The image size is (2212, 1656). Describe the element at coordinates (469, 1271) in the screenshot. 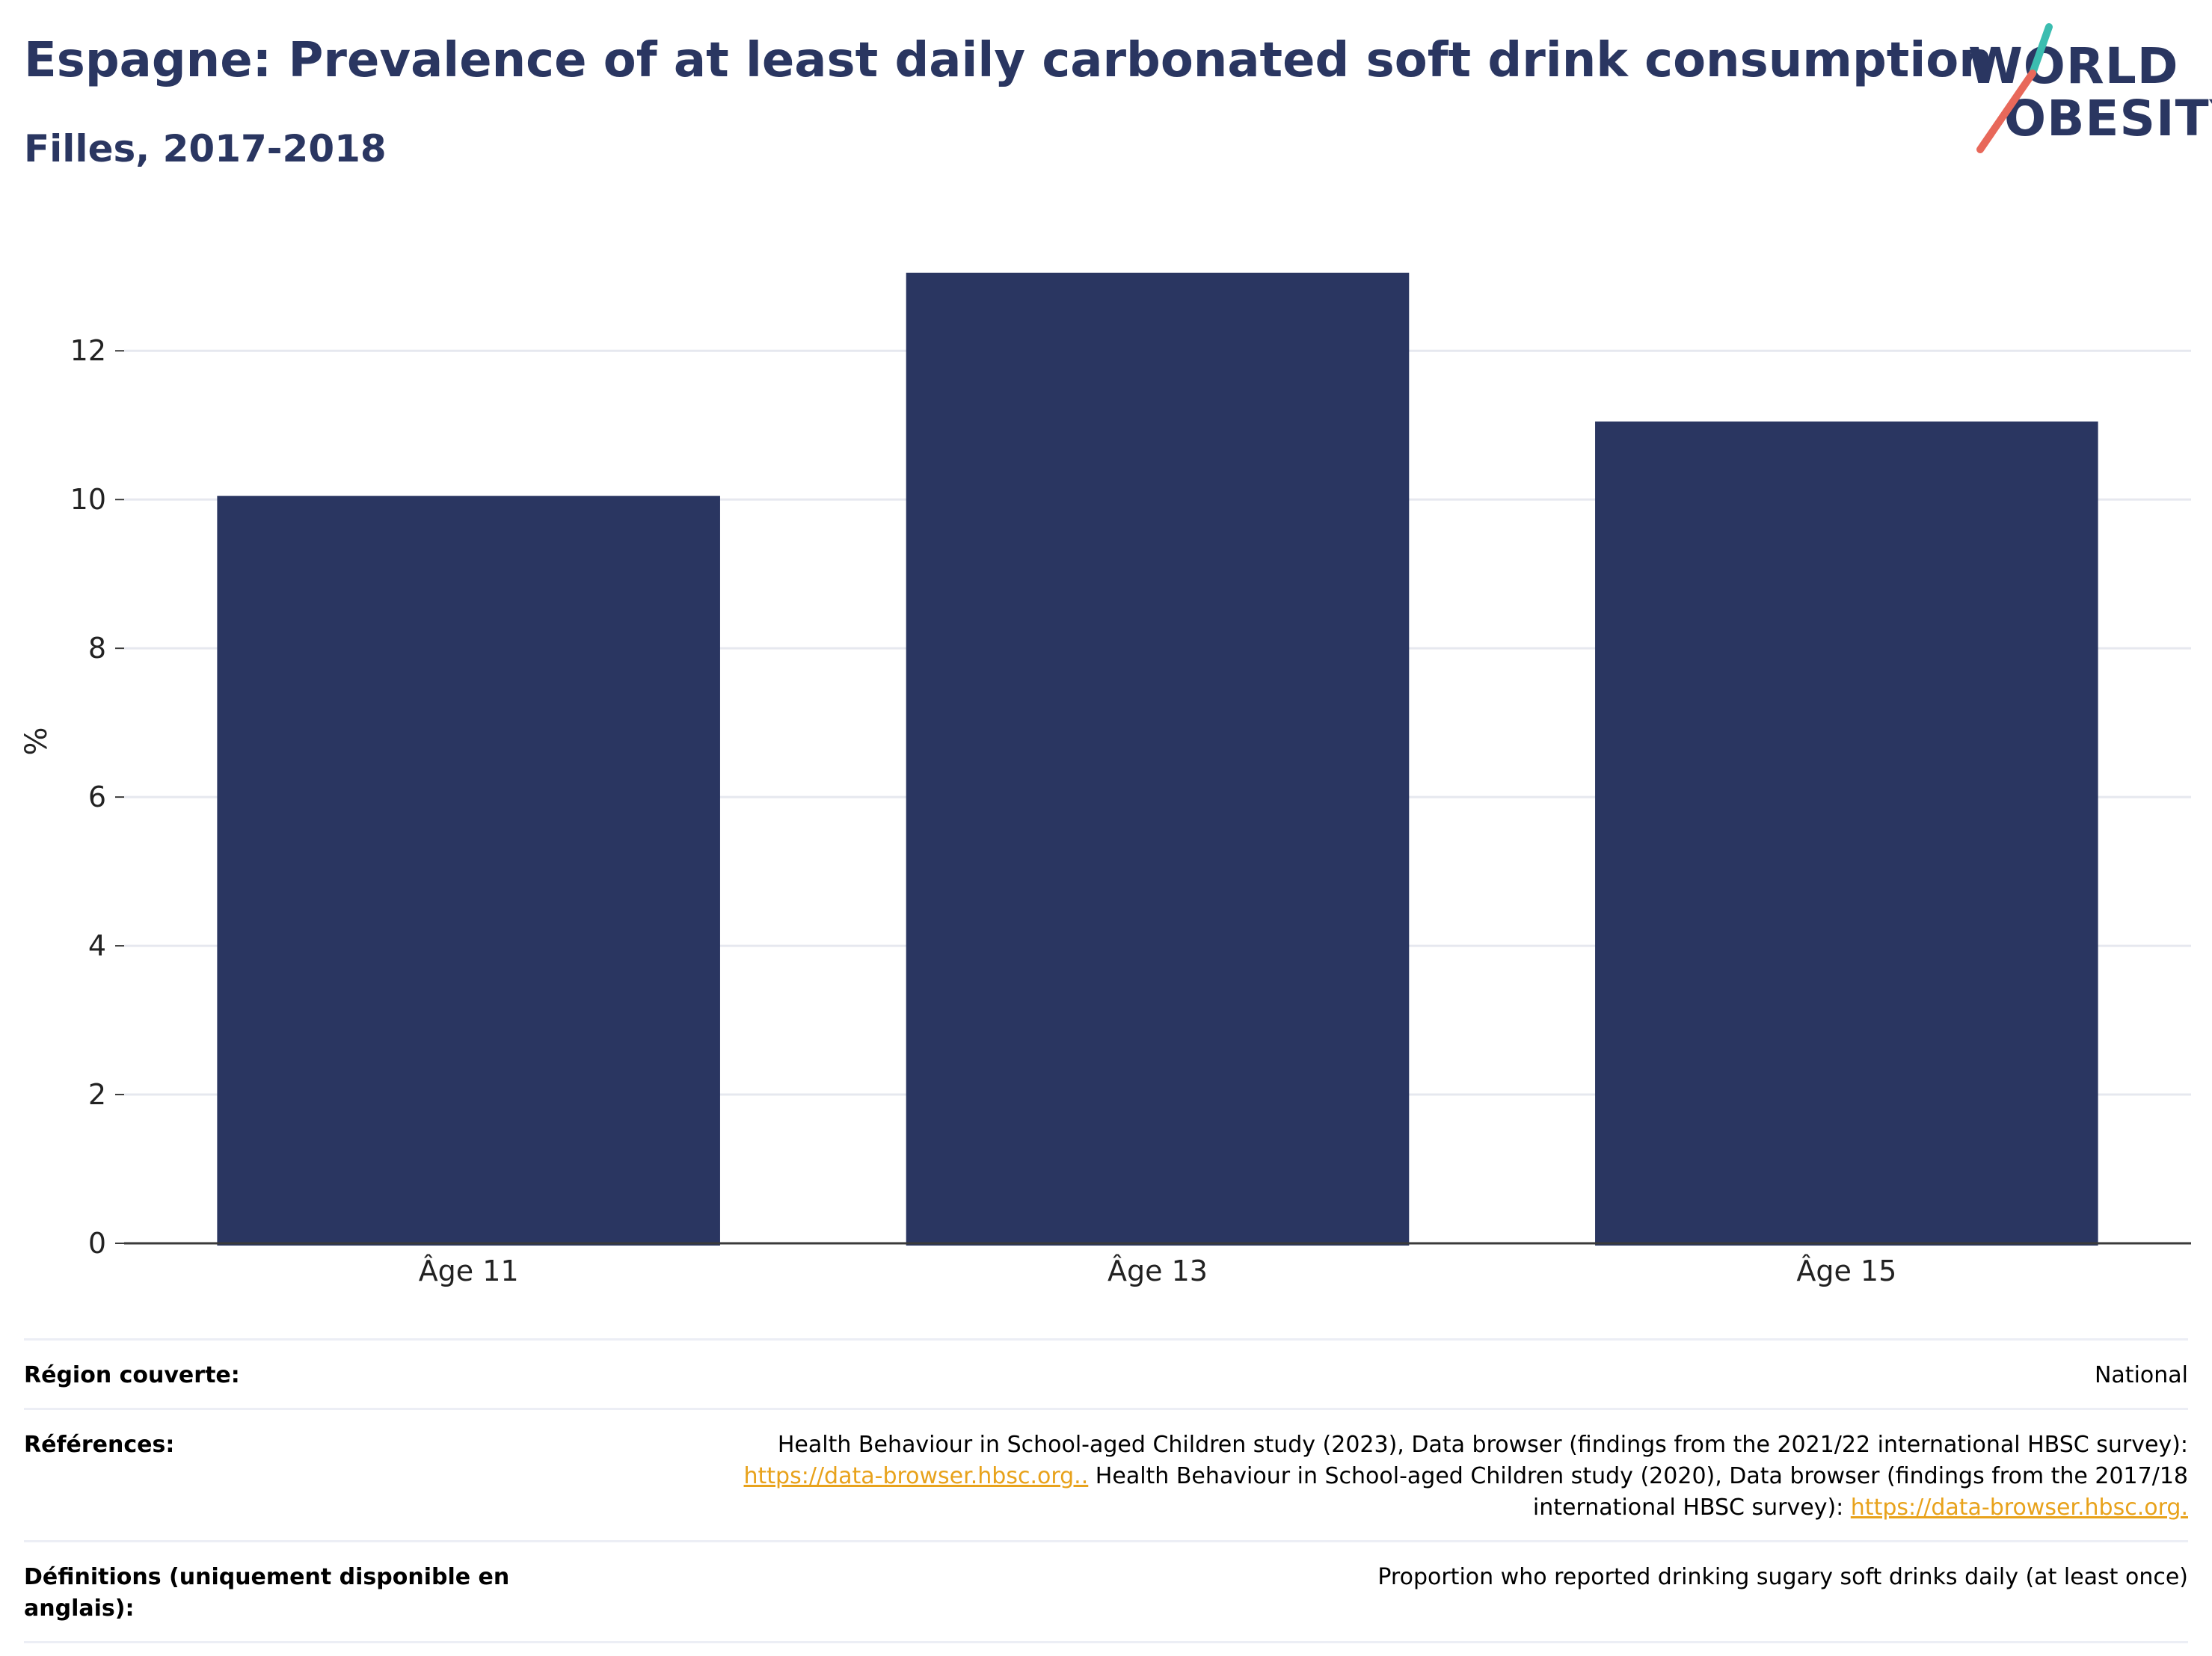

I see `x-tick-label: Âge 11` at that location.